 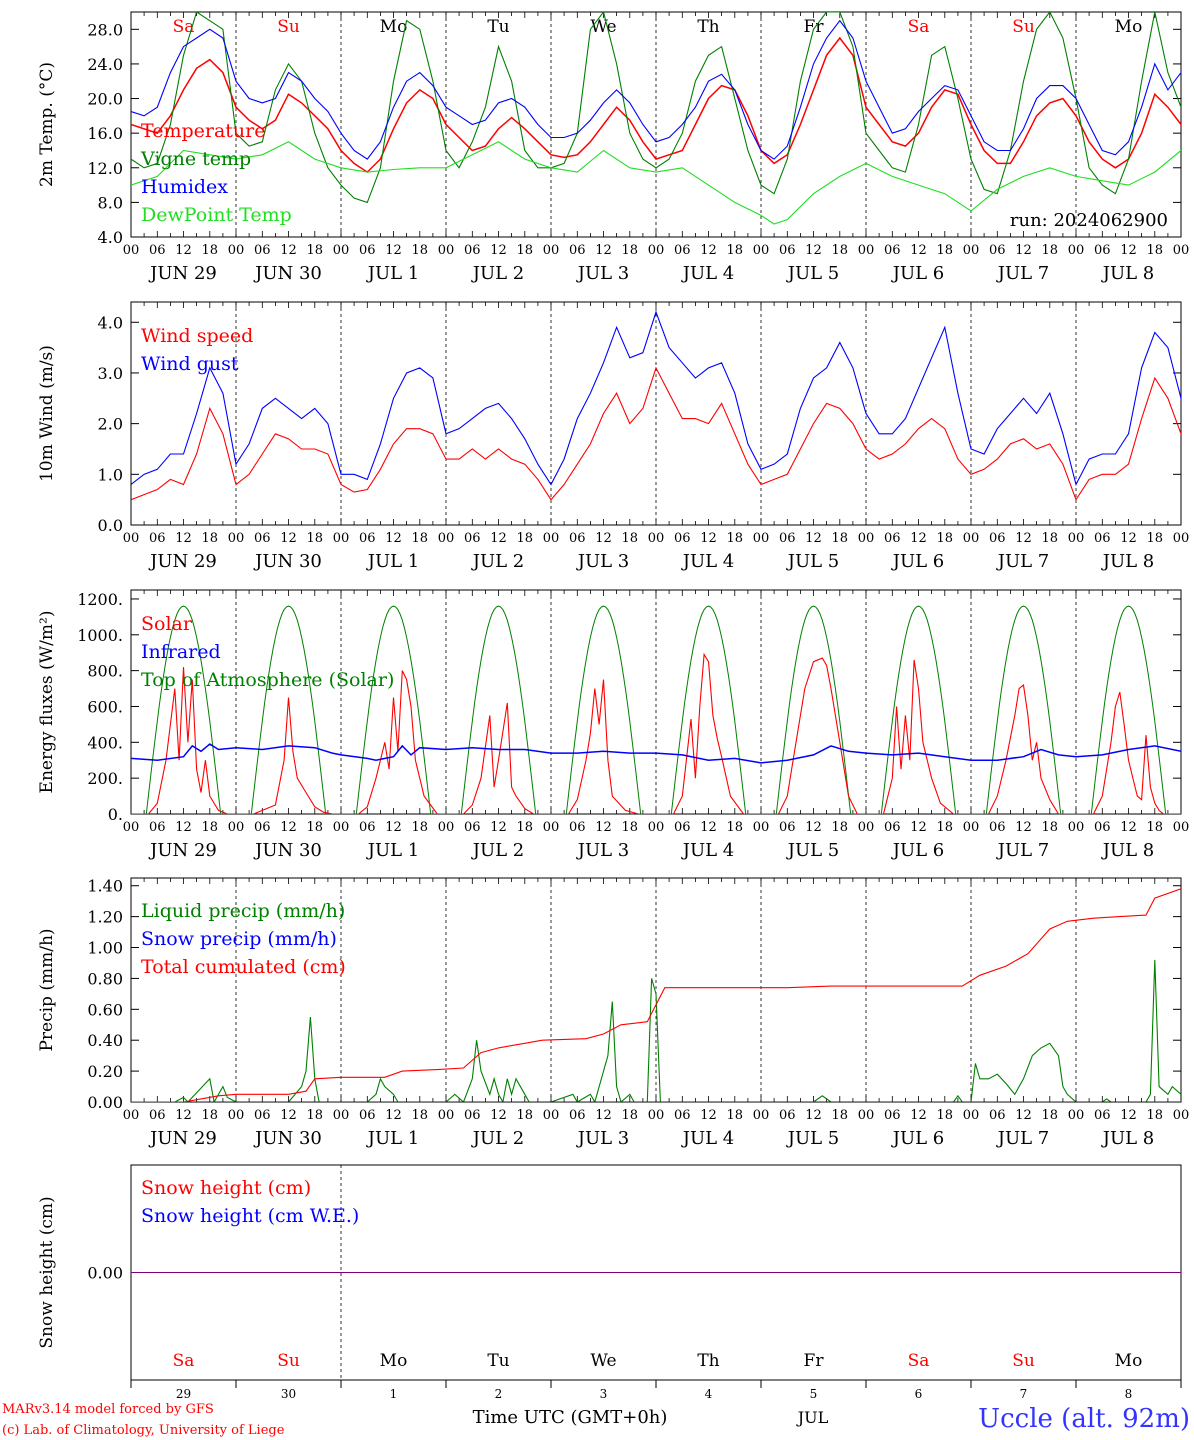 I want to click on series-line-vigne-temp, so click(x=656, y=108).